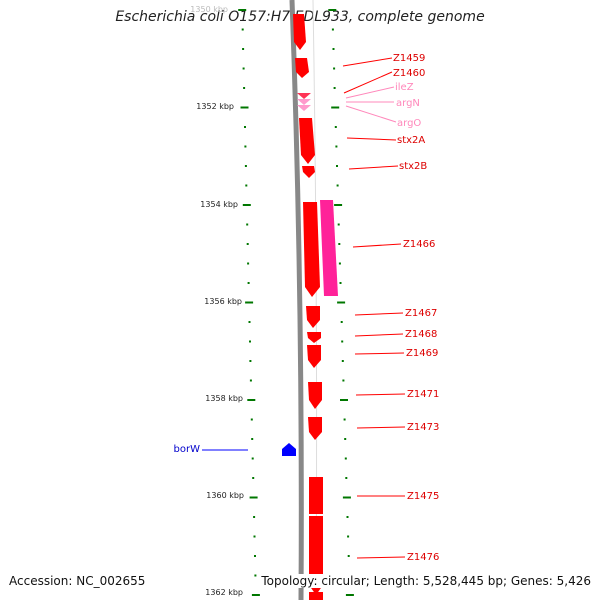 Image resolution: width=600 pixels, height=600 pixels. What do you see at coordinates (225, 495) in the screenshot?
I see `tick-label: 1360 kbp` at bounding box center [225, 495].